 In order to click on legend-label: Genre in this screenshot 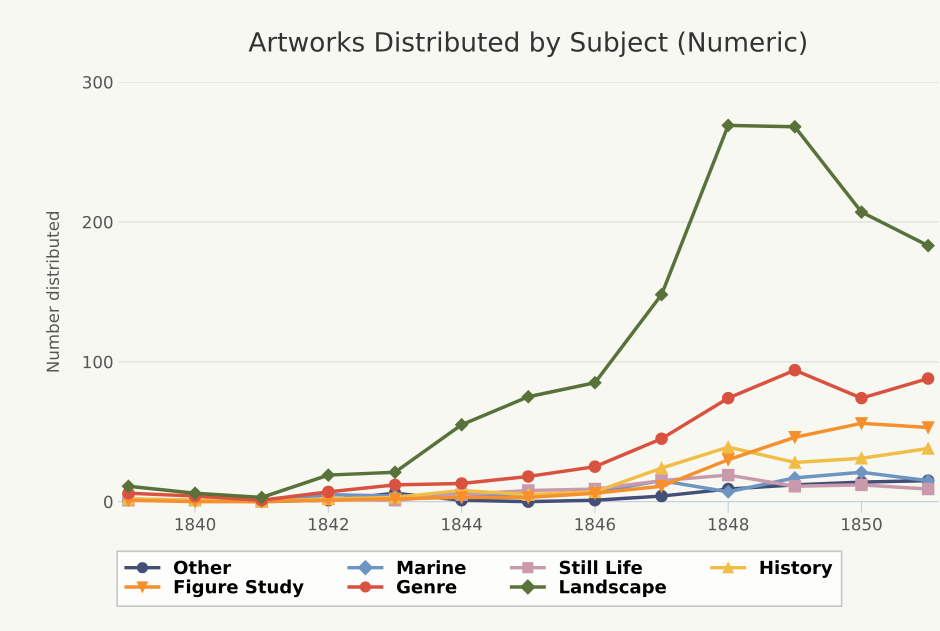, I will do `click(426, 587)`.